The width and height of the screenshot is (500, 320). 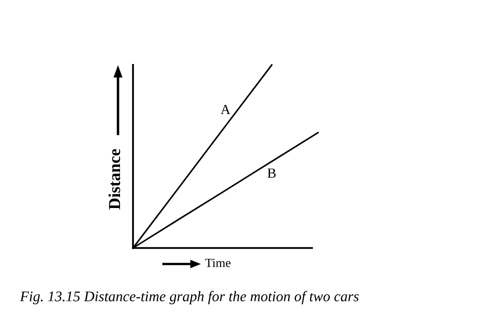 I want to click on caption: Fig. 13.15 Distance-time graph for the motion of two cars, so click(x=189, y=297).